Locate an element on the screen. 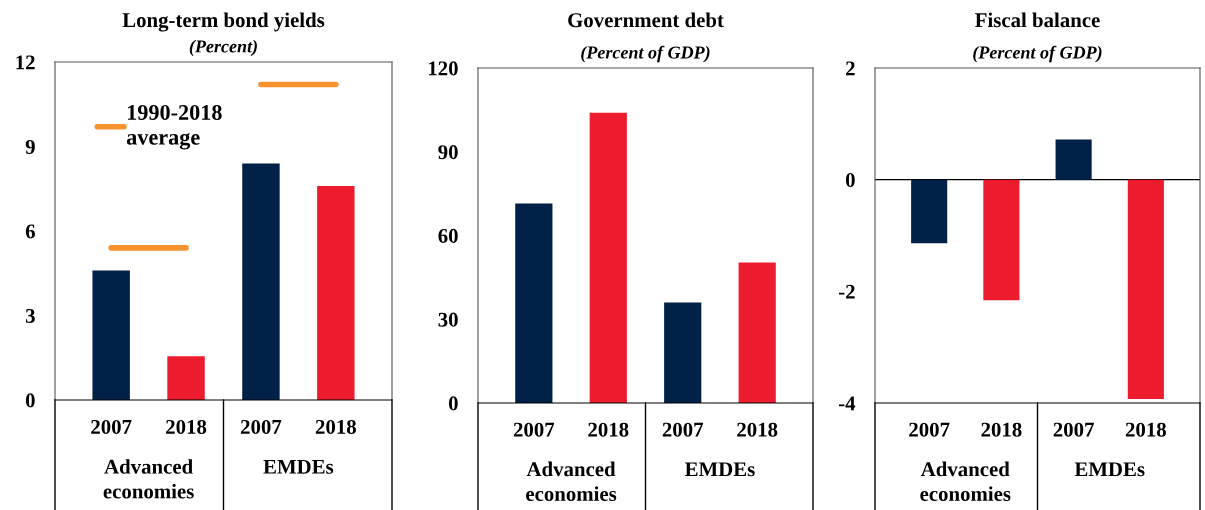 The height and width of the screenshot is (510, 1205). y-tick-label: 30 is located at coordinates (448, 319).